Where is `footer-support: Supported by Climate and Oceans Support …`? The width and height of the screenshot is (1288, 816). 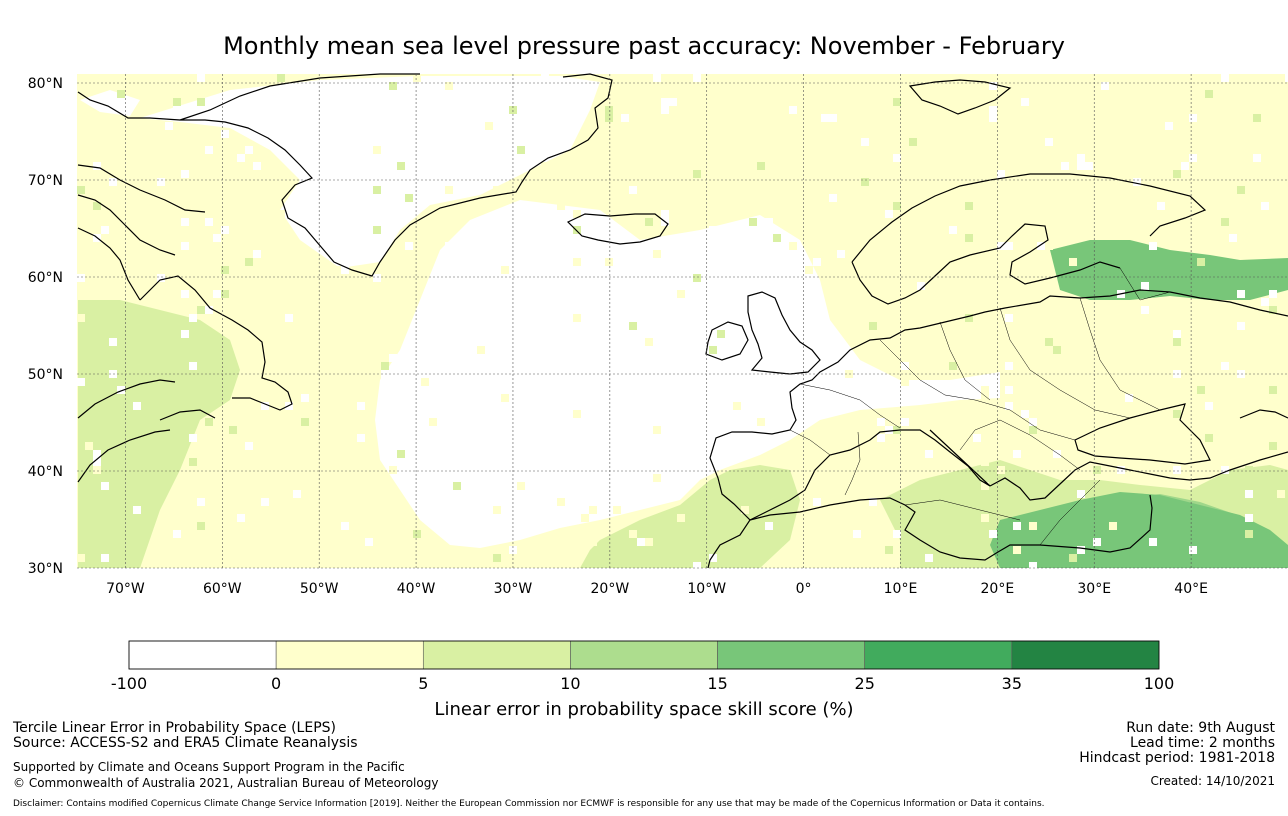 footer-support: Supported by Climate and Oceans Support … is located at coordinates (209, 767).